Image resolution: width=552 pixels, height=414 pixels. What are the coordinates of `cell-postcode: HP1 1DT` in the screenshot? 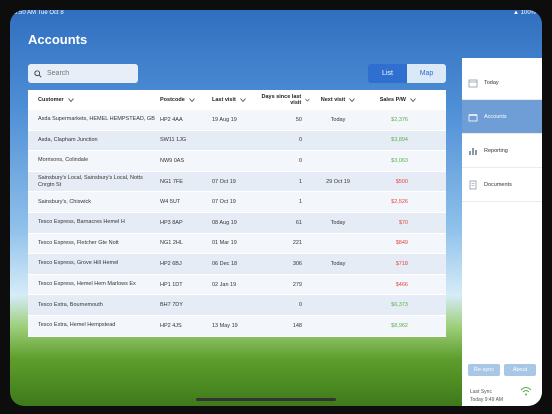 It's located at (171, 284).